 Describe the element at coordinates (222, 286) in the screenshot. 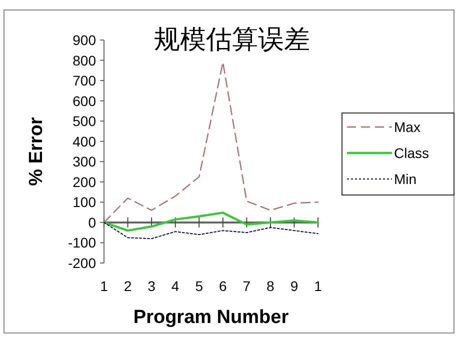

I see `x-tick-label: 6` at that location.